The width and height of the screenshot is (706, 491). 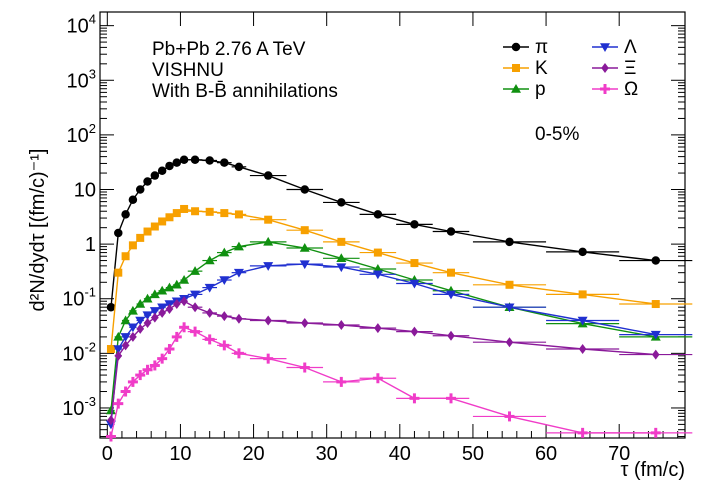 I want to click on y-tick-label: 10, so click(x=85, y=191).